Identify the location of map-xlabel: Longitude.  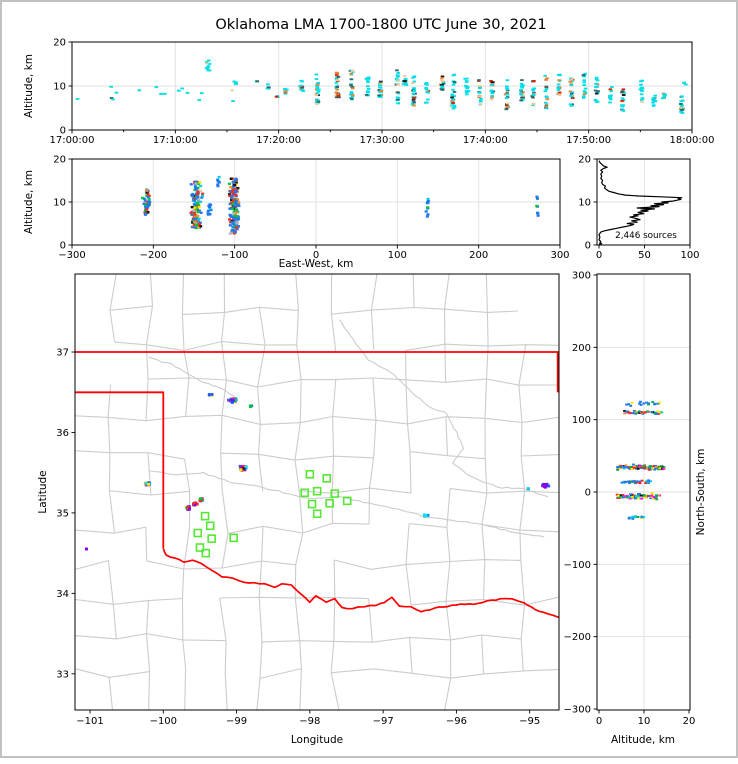
(317, 740).